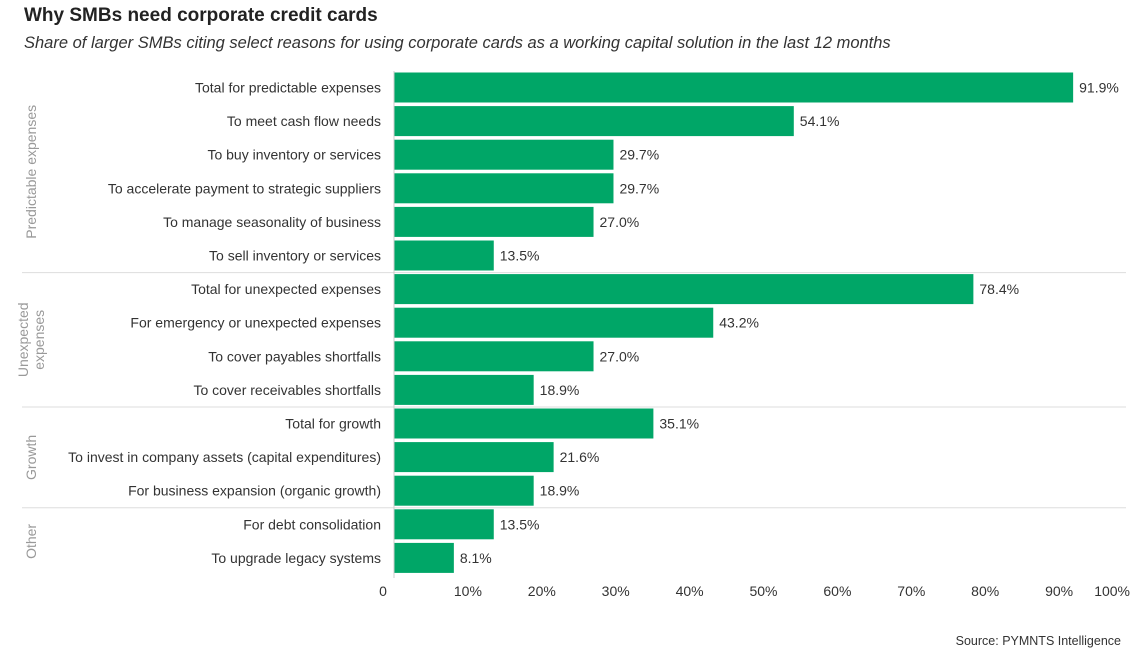 The height and width of the screenshot is (658, 1137). Describe the element at coordinates (255, 323) in the screenshot. I see `category-label: For emergency or unexpected expenses` at that location.